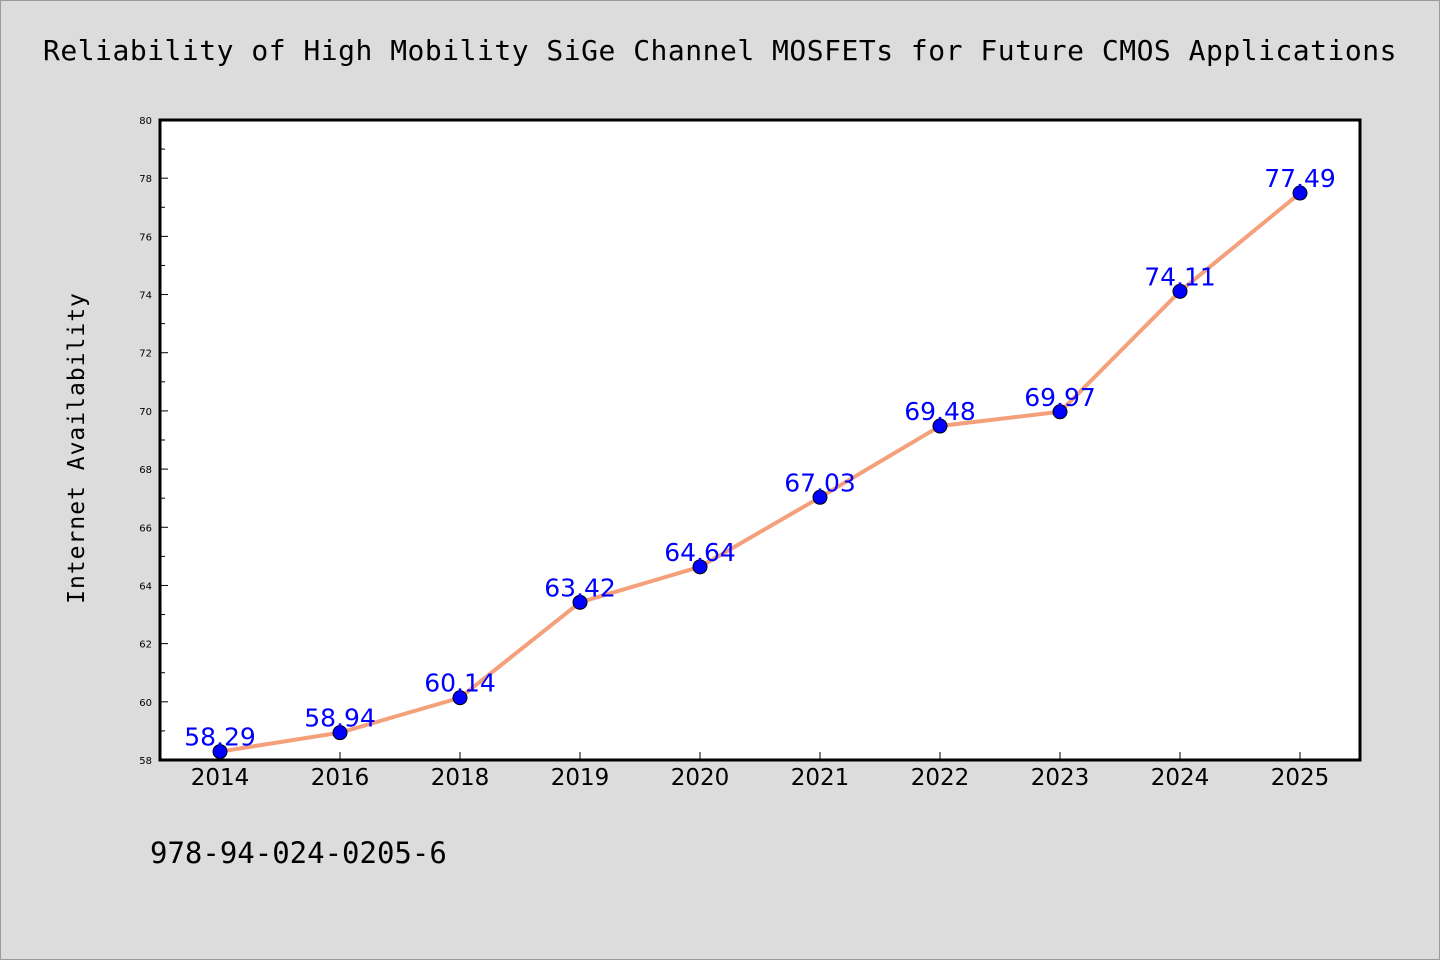 This screenshot has height=960, width=1440. What do you see at coordinates (145, 121) in the screenshot?
I see `y-tick-label: 80` at bounding box center [145, 121].